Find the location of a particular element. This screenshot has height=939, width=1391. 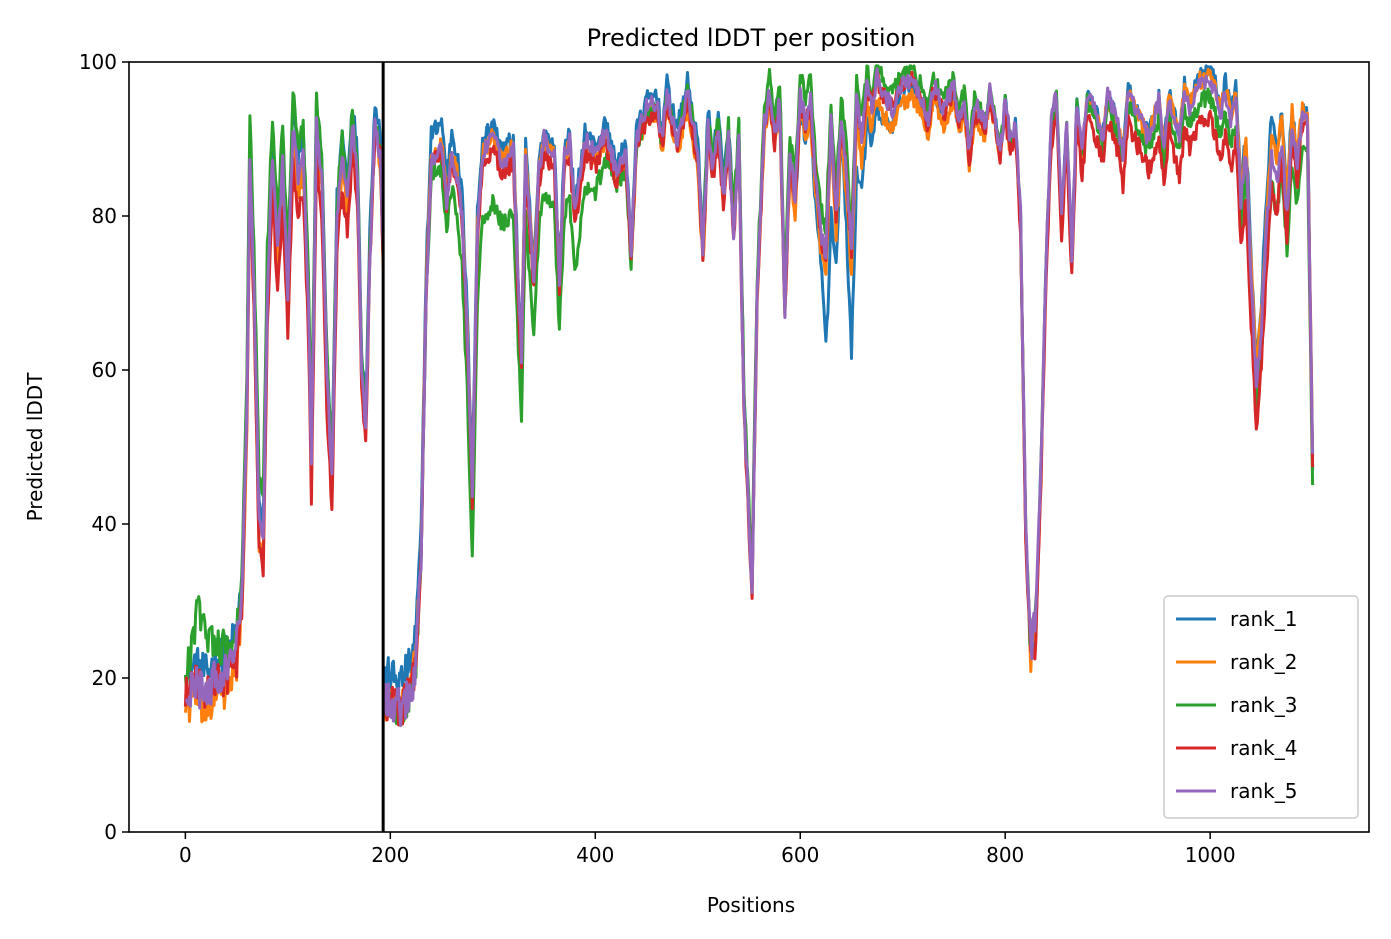

legend: rank_1 rank_2 rank_3 rank_4 rank_5 is located at coordinates (1261, 707).